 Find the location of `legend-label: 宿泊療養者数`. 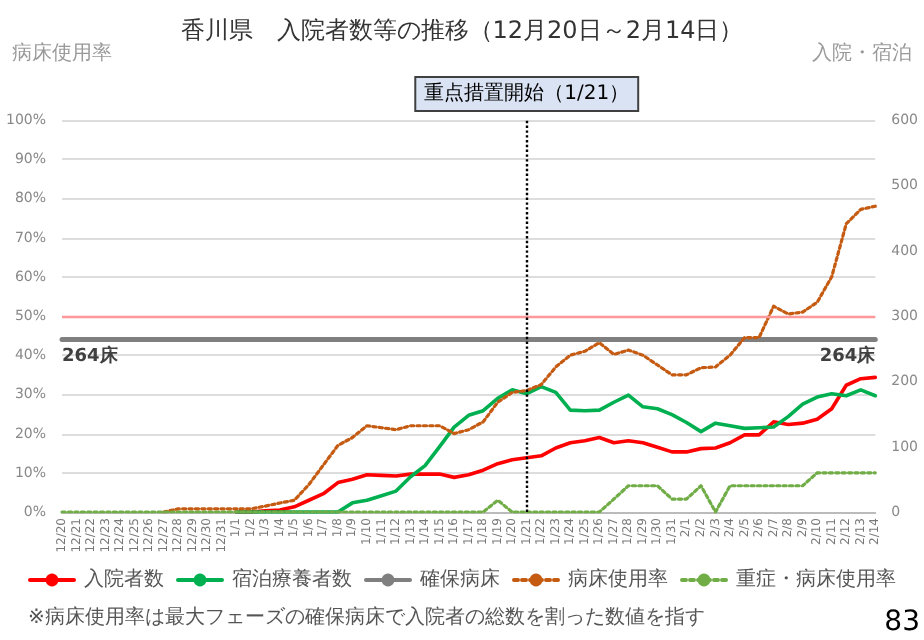

legend-label: 宿泊療養者数 is located at coordinates (292, 579).